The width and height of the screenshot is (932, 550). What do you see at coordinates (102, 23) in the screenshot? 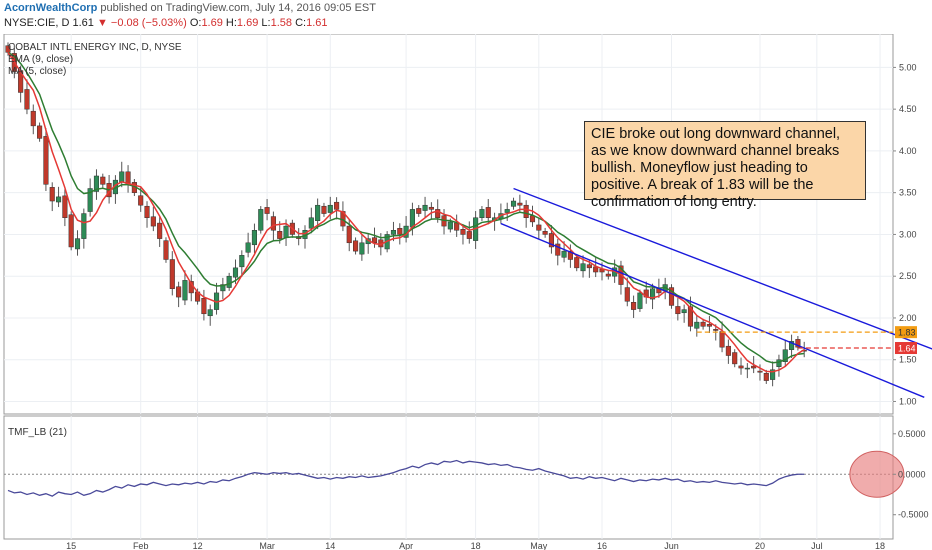
I see `down-arrow-icon: ▼` at bounding box center [102, 23].